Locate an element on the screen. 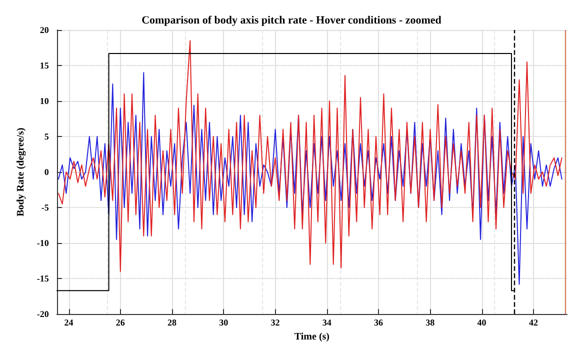 The width and height of the screenshot is (583, 355). x-axis-title: Time (s) is located at coordinates (312, 337).